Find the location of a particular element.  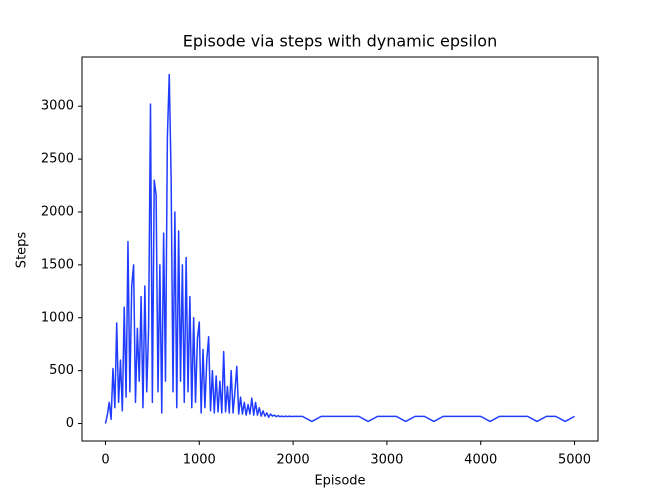

y-tick-label: 2000 is located at coordinates (57, 211).